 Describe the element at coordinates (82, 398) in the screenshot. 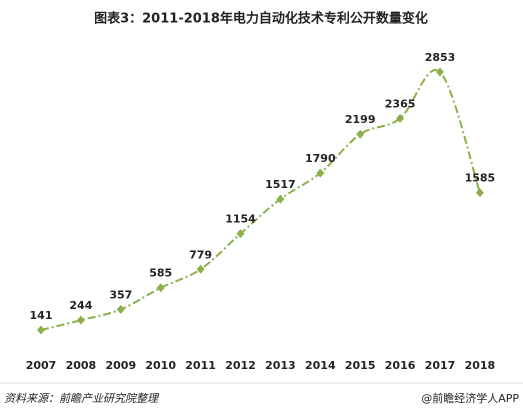

I see `source: 资料来源：前瞻产业研究院整理` at that location.